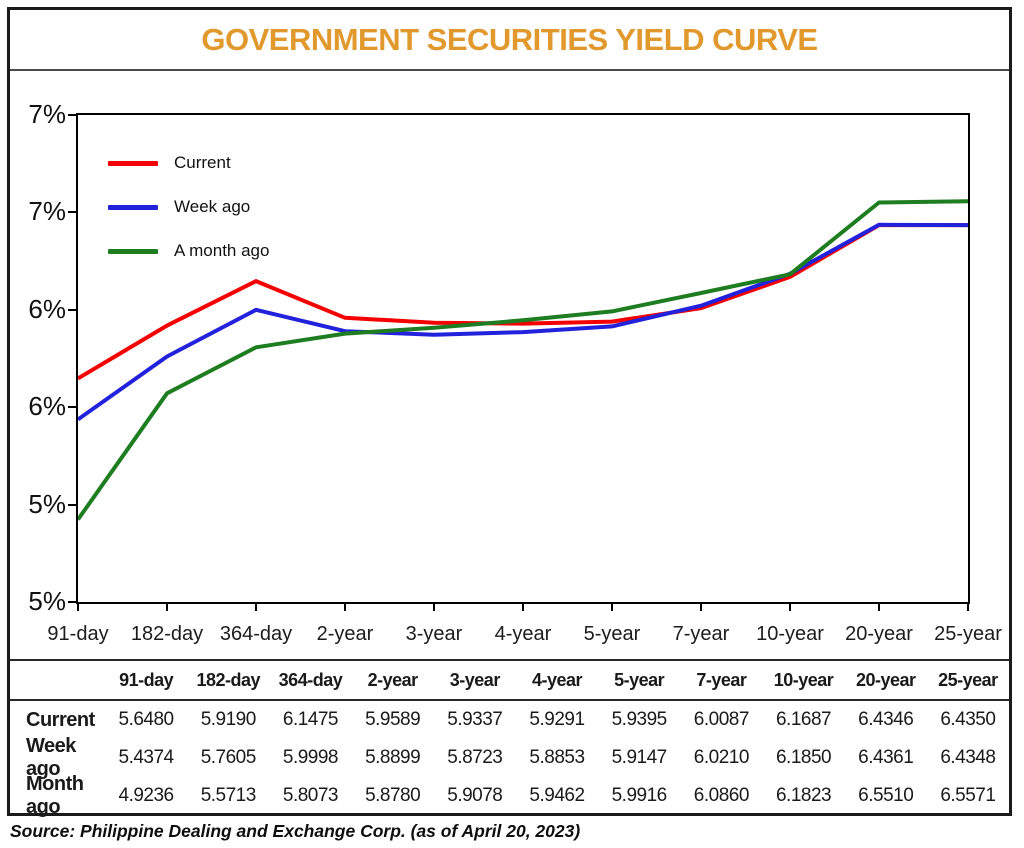 This screenshot has height=848, width=1024. Describe the element at coordinates (202, 162) in the screenshot. I see `legend-label: Current` at that location.